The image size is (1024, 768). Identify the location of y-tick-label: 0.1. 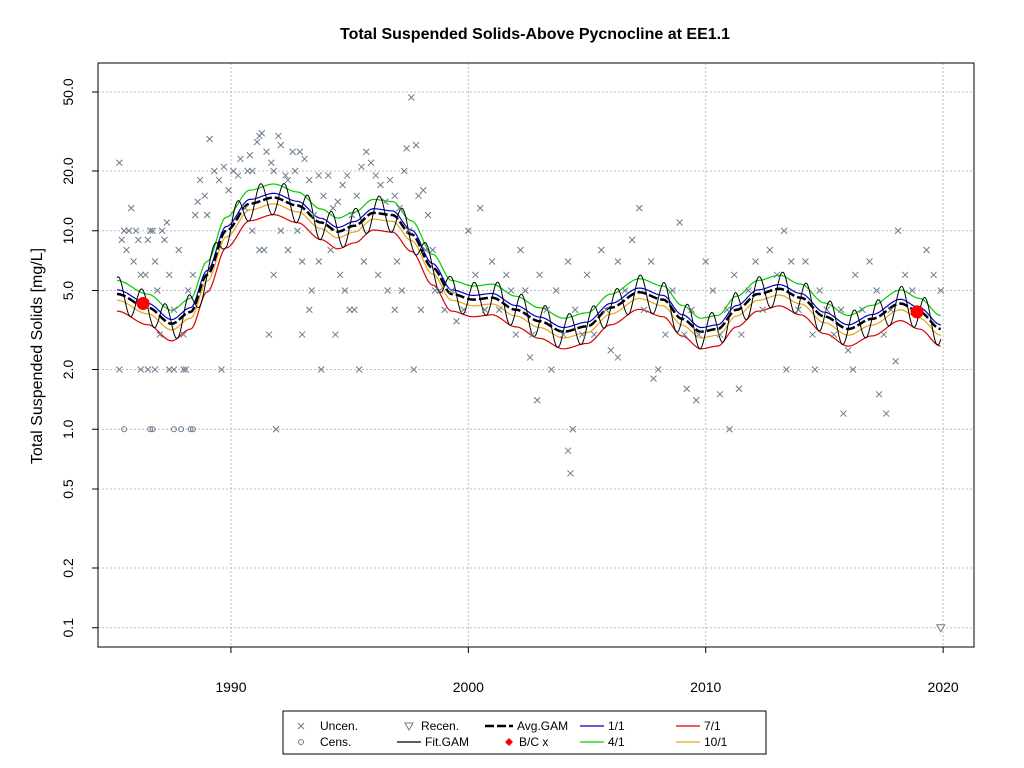
(68, 628).